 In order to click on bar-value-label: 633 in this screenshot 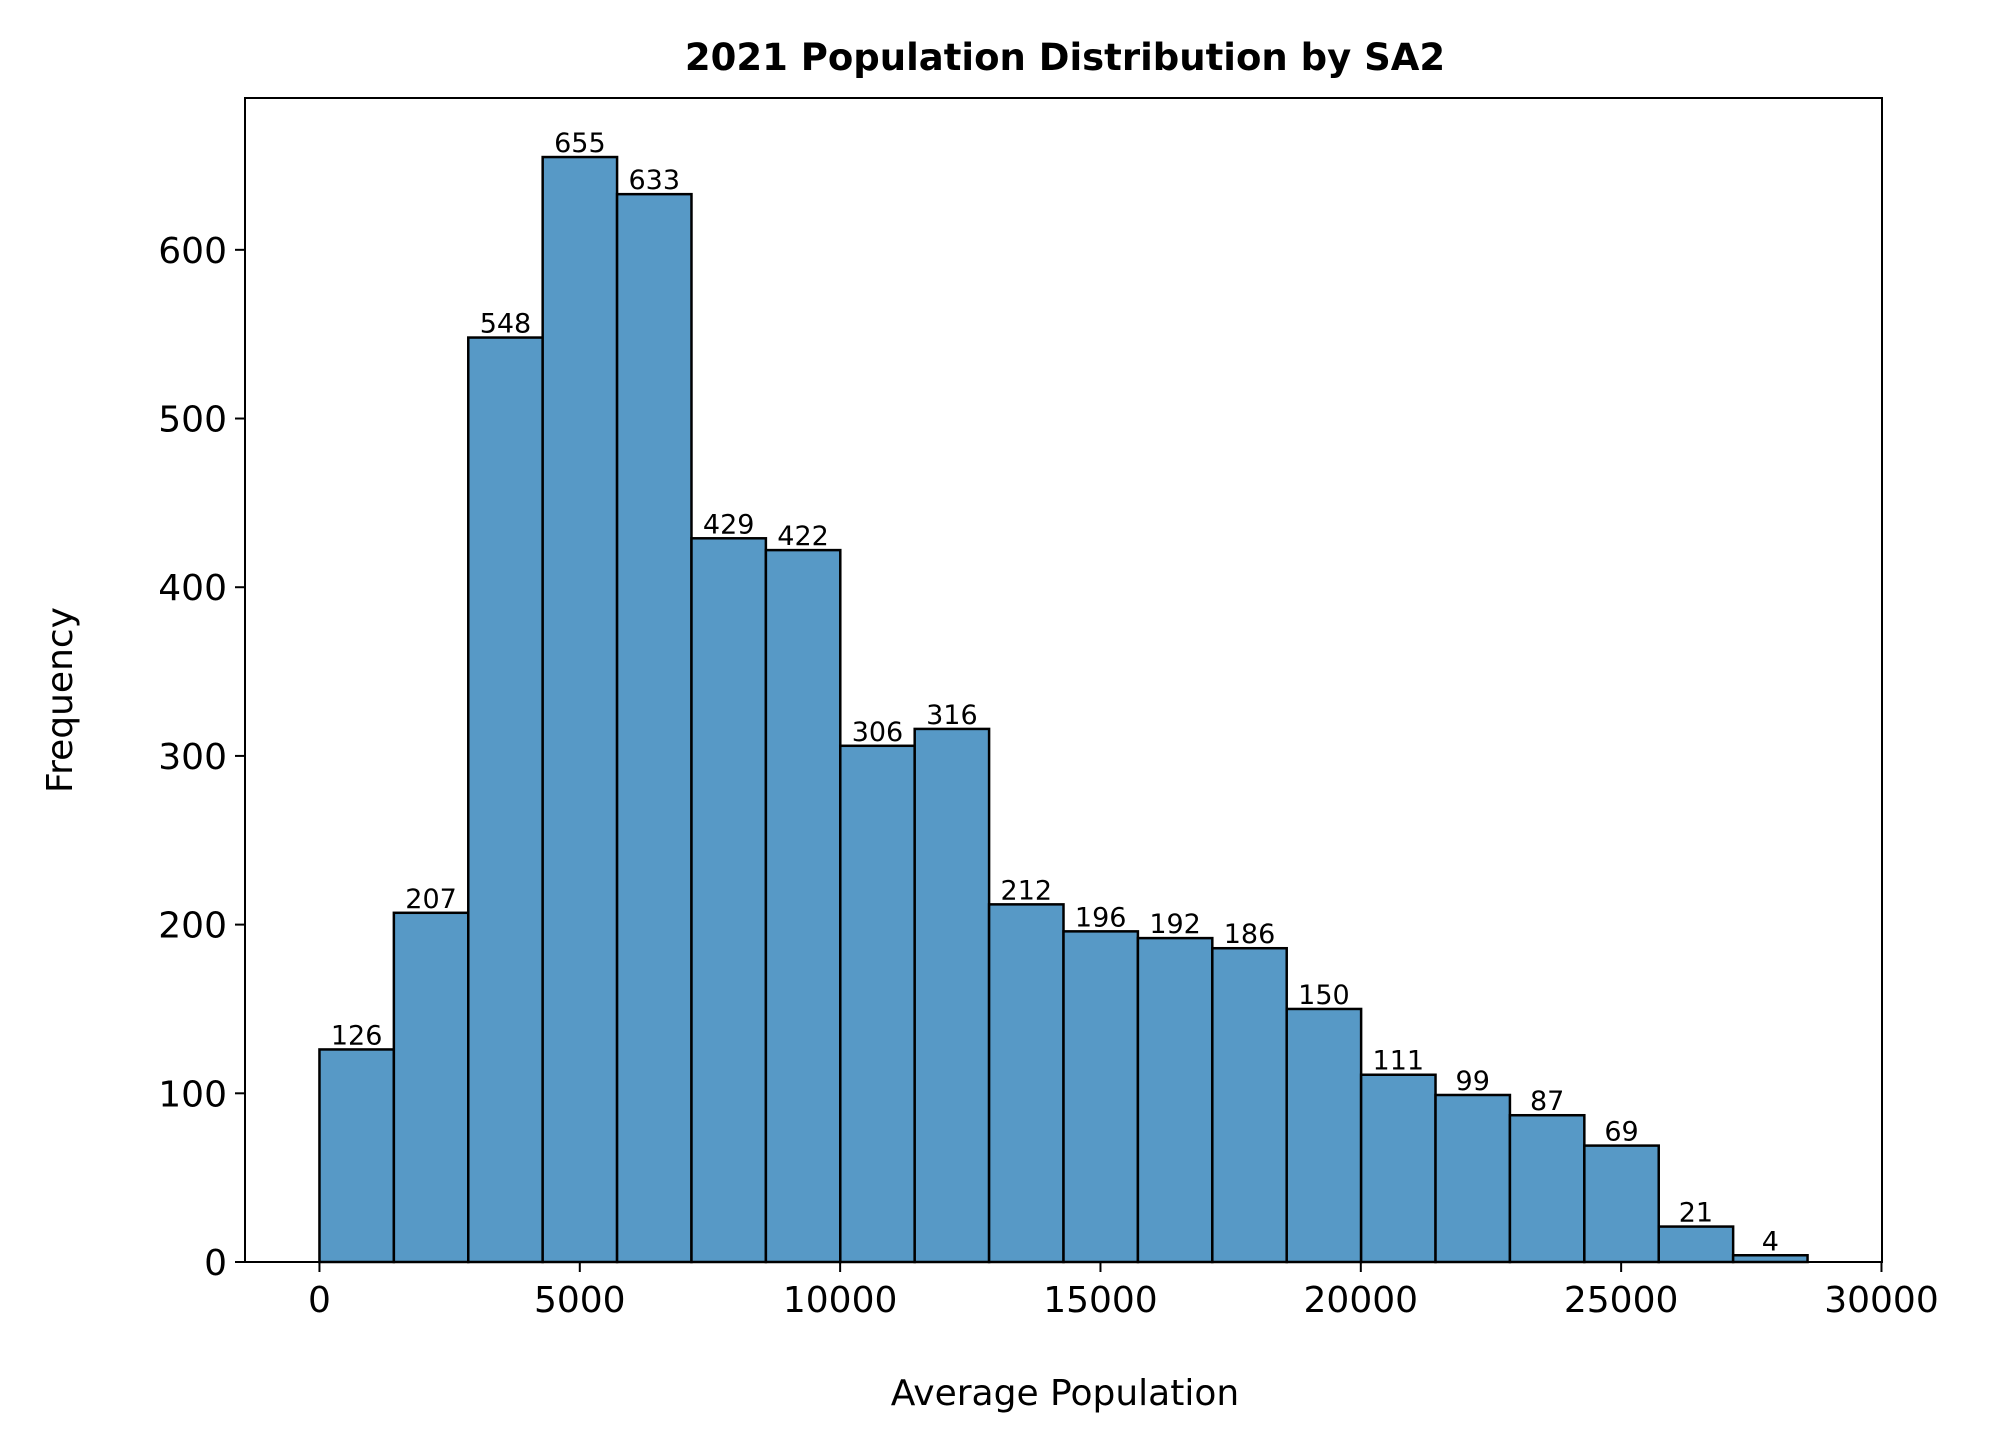, I will do `click(655, 180)`.